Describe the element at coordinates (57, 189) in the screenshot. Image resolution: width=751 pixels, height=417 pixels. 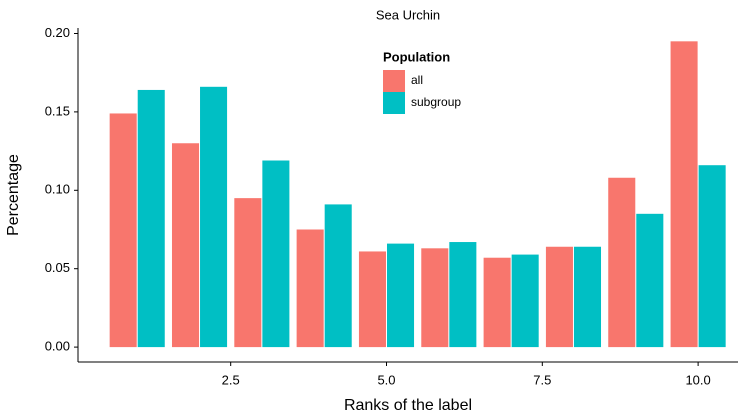
I see `y-tick-label: 0.10` at that location.